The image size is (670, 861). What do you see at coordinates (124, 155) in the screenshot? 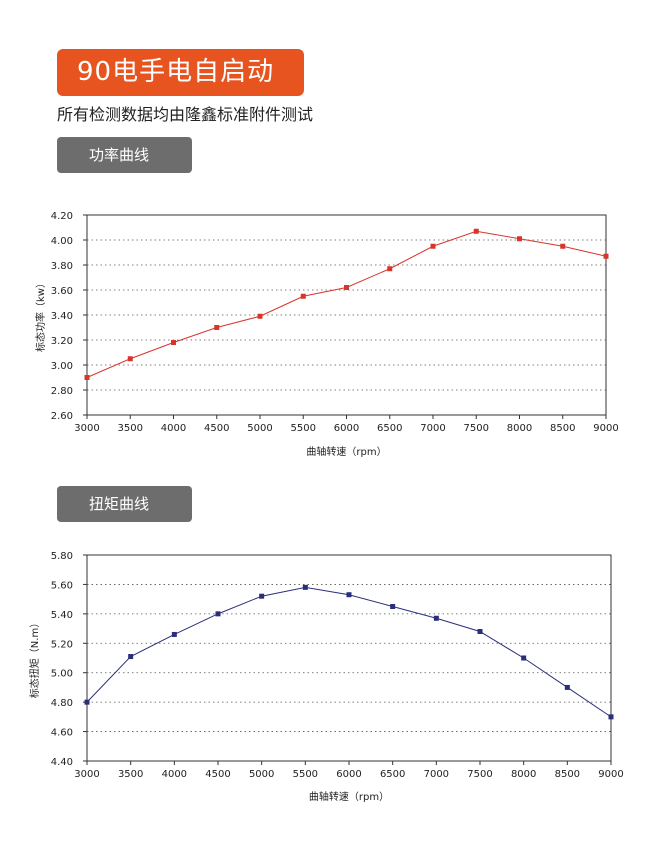
I see `section-tag-power: 功率曲线` at bounding box center [124, 155].